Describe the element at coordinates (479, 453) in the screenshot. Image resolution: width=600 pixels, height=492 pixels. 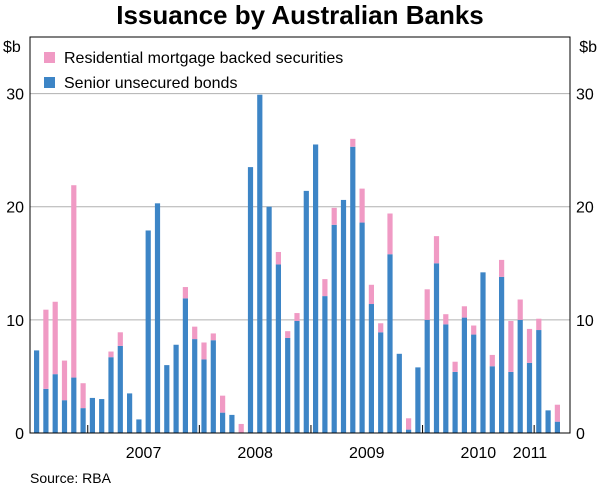
I see `x-tick-label: 2010` at that location.